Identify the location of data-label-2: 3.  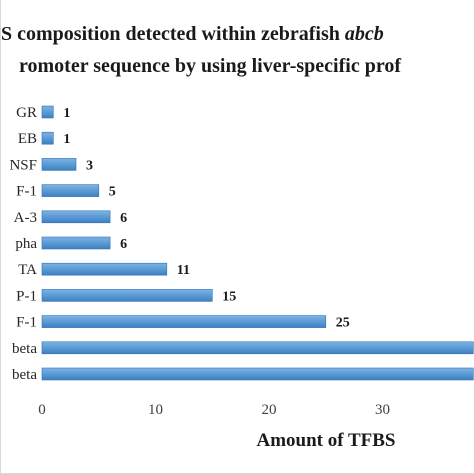
(89, 165).